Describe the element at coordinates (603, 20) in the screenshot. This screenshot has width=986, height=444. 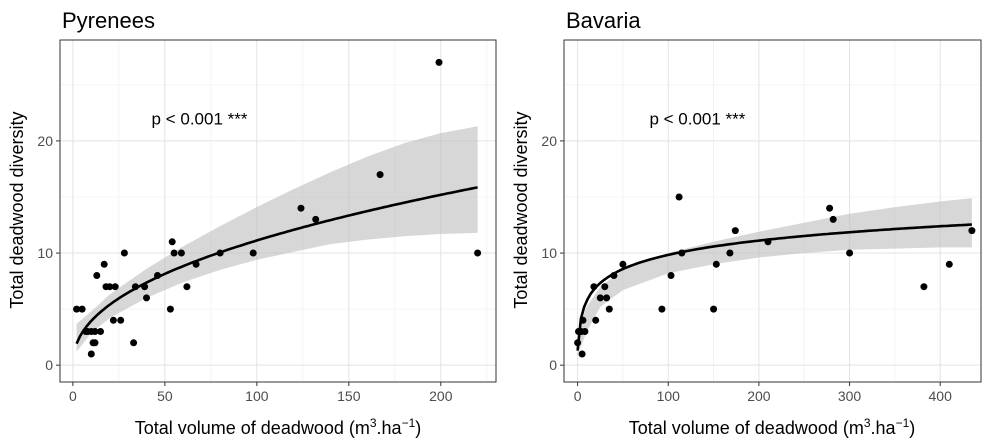
I see `chart-title: Bavaria` at that location.